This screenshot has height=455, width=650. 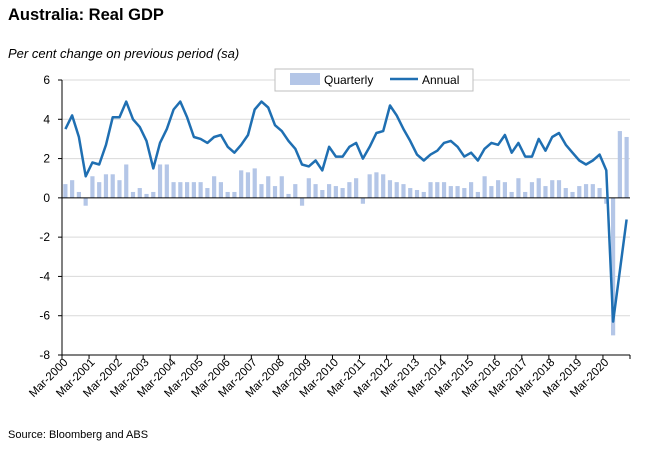 I want to click on legend-box, so click(x=374, y=80).